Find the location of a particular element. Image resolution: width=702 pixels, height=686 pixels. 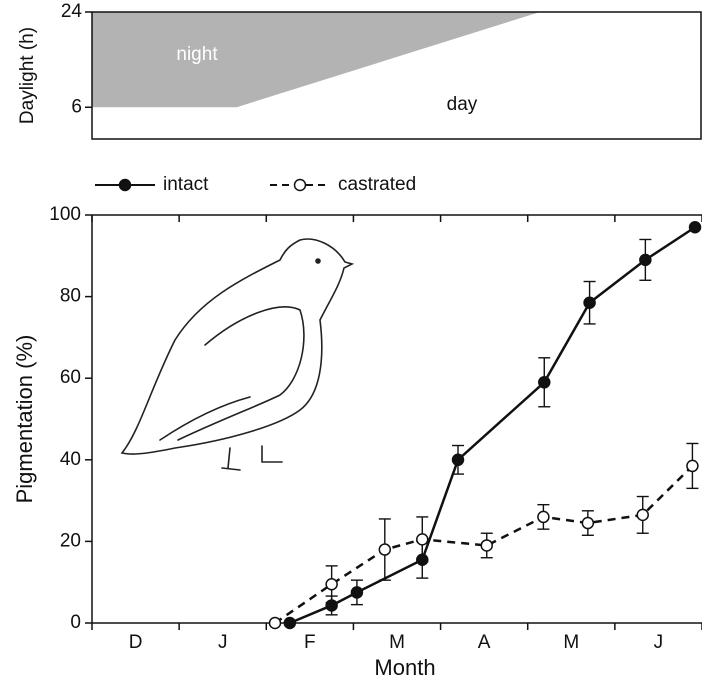

day-label: day is located at coordinates (462, 104).